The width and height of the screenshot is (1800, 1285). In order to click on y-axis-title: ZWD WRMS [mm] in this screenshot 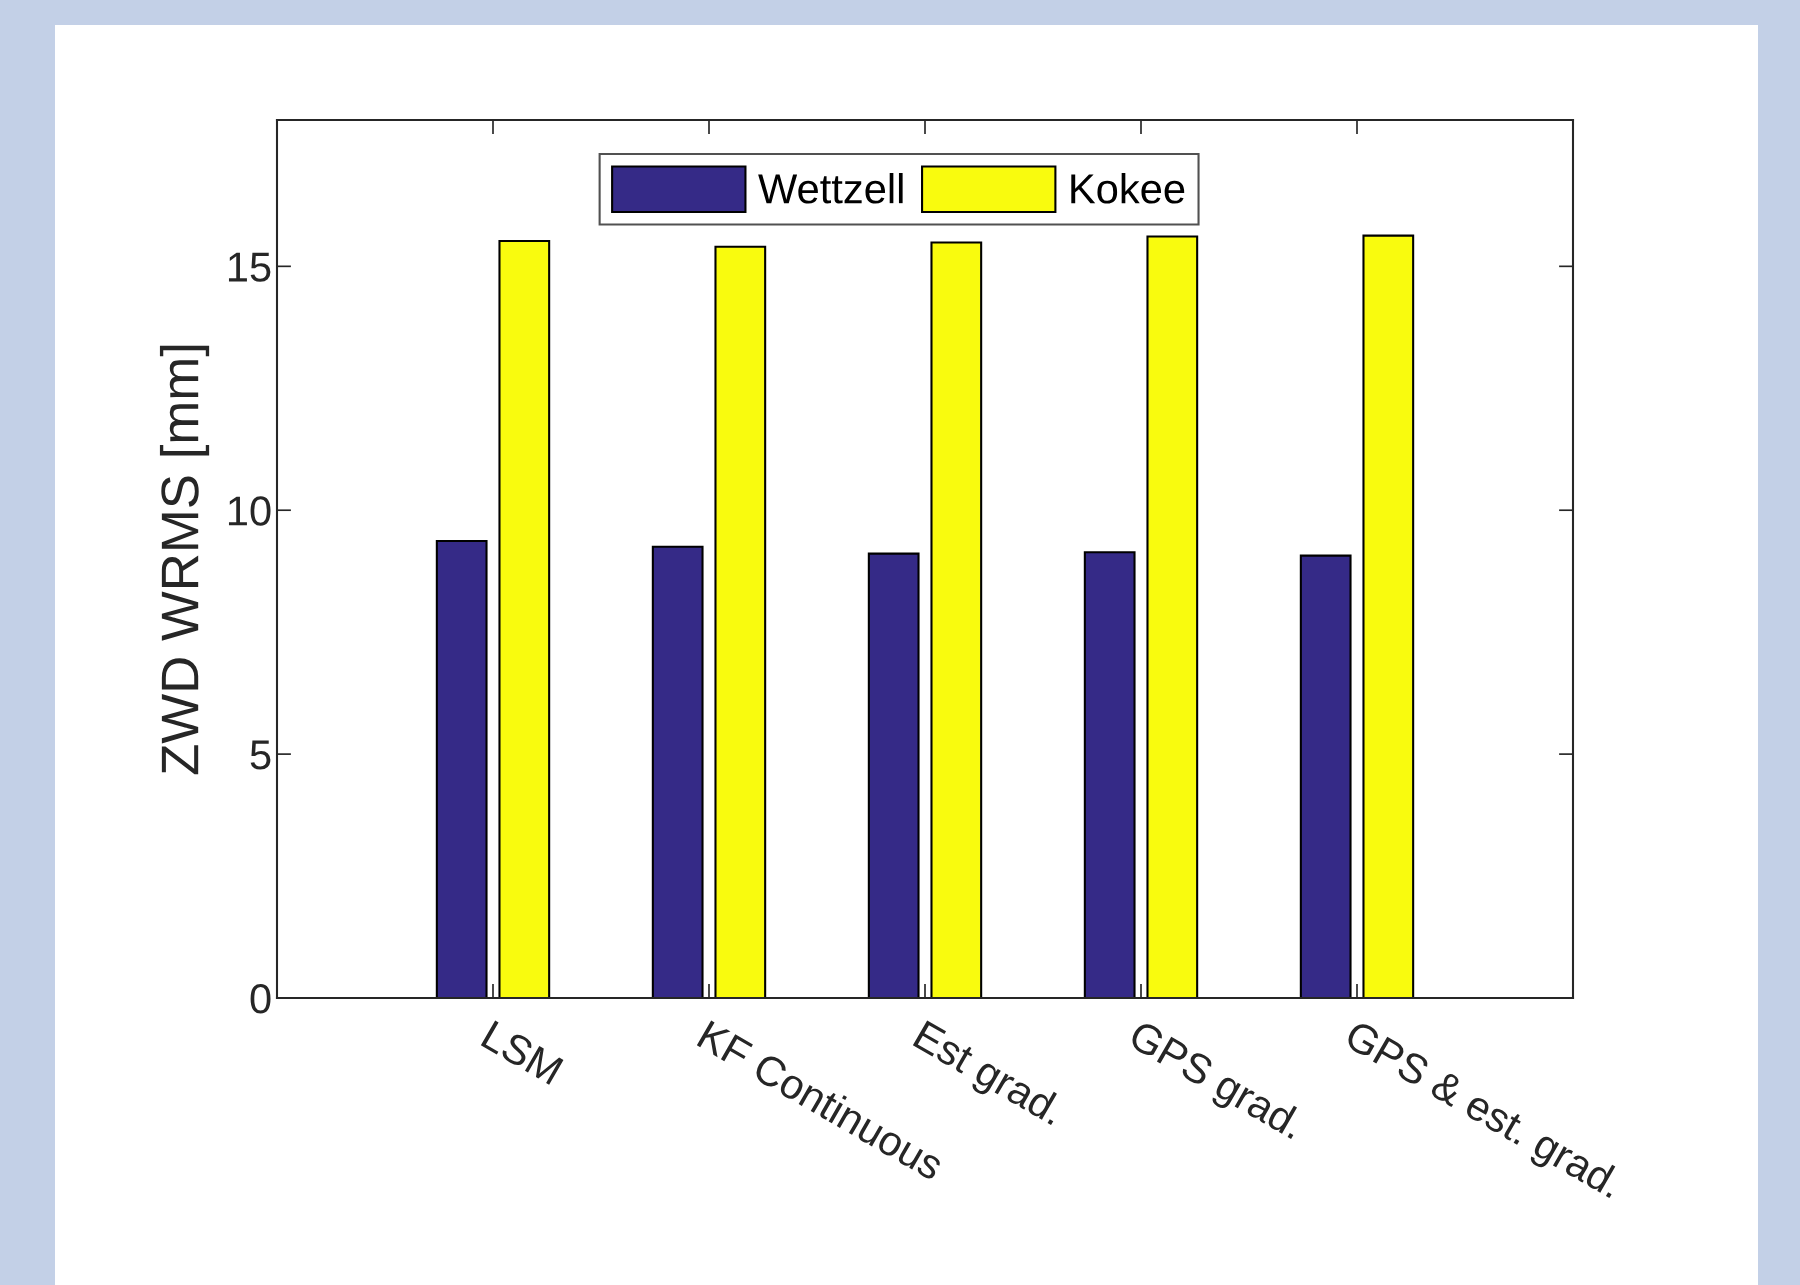, I will do `click(184, 560)`.